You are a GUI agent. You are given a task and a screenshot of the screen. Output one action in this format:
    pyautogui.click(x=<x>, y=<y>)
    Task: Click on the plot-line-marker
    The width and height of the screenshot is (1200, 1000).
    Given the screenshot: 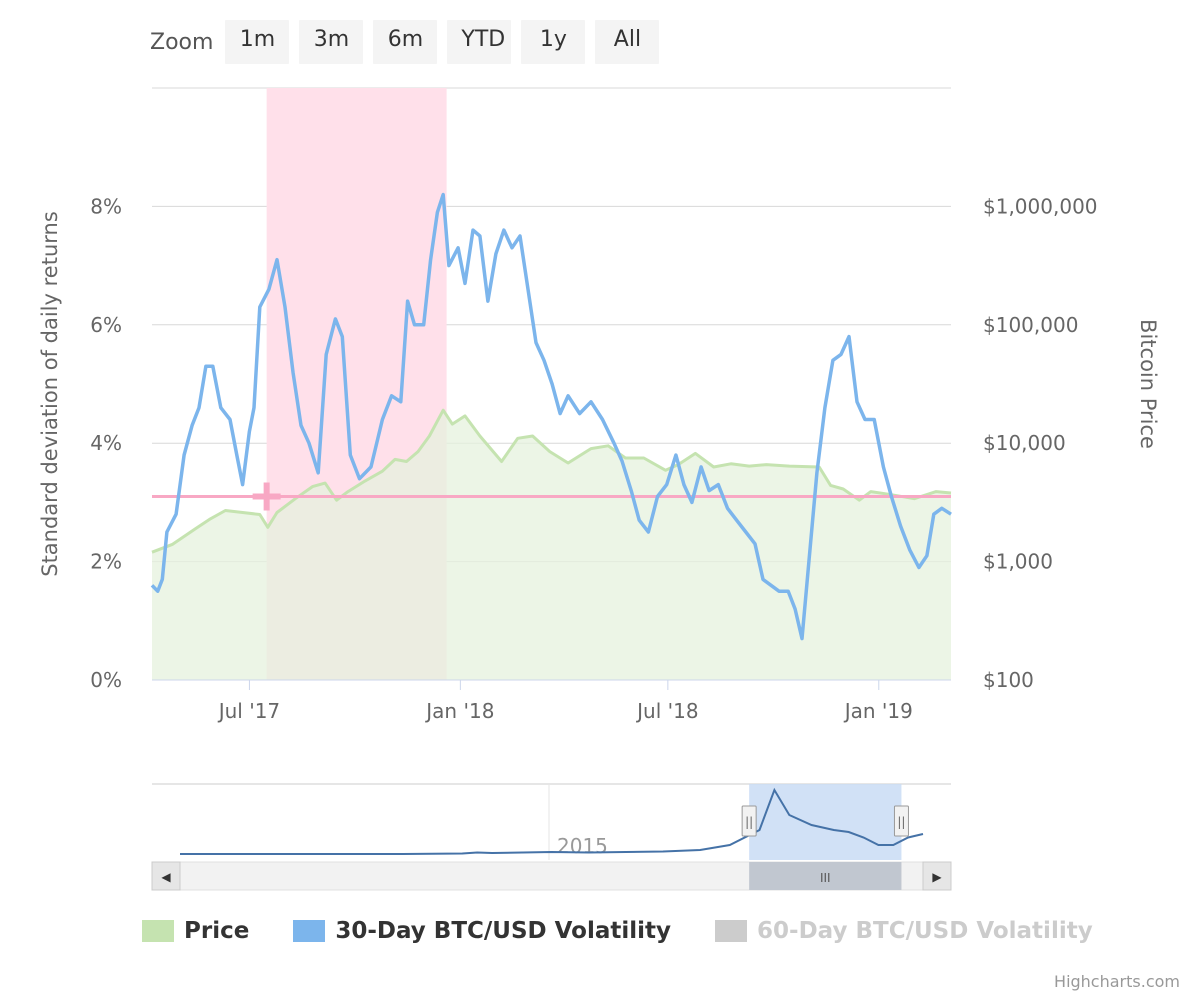 What is the action you would take?
    pyautogui.click(x=266, y=496)
    